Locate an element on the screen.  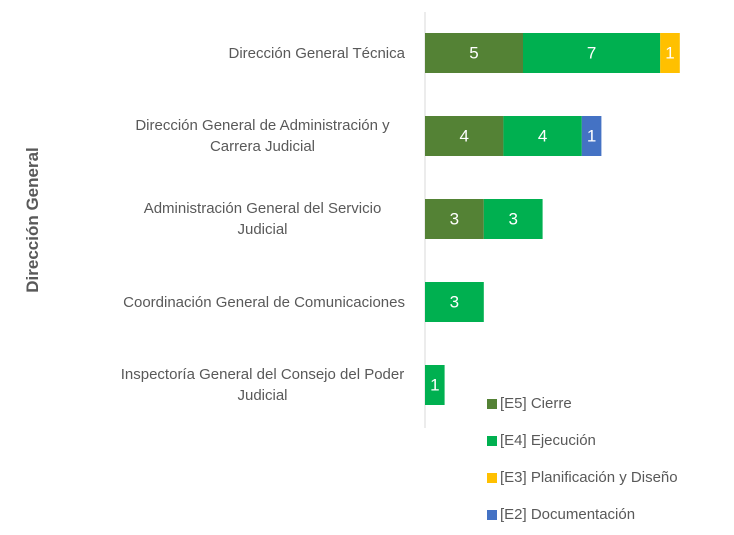
data-label: 7 is located at coordinates (591, 52).